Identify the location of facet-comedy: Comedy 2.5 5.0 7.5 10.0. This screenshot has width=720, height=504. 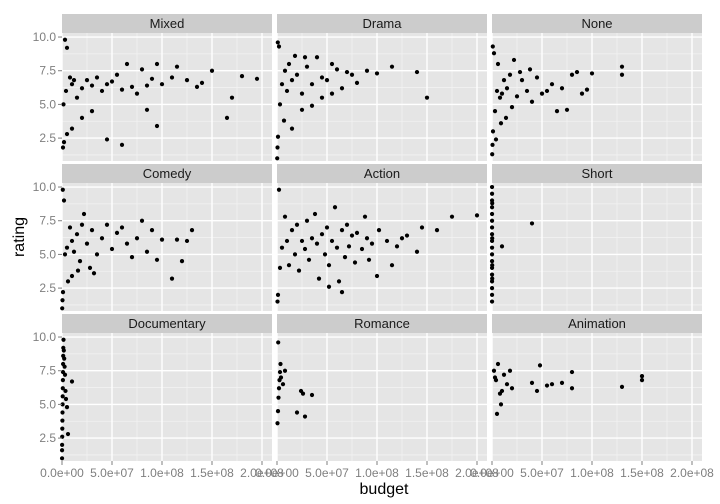
(152, 237).